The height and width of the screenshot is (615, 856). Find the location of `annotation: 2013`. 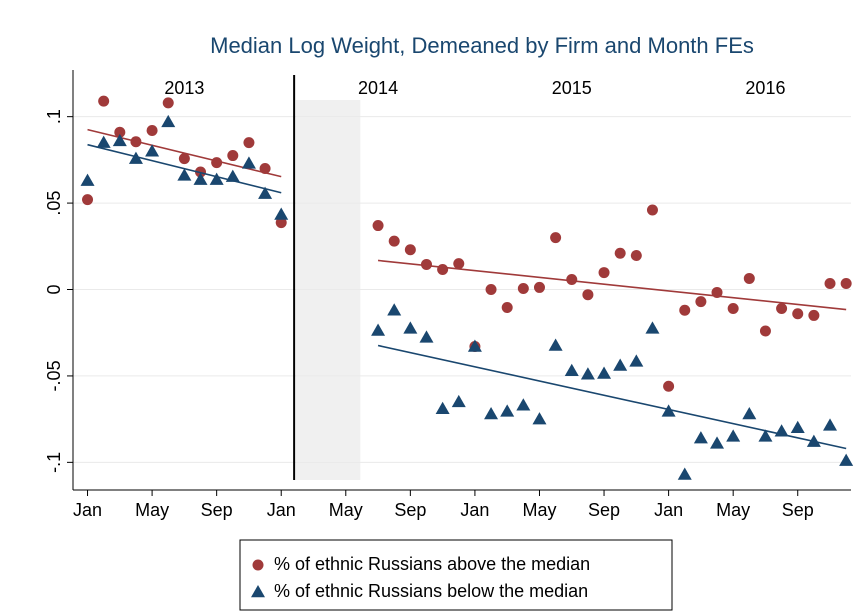

annotation: 2013 is located at coordinates (184, 88).